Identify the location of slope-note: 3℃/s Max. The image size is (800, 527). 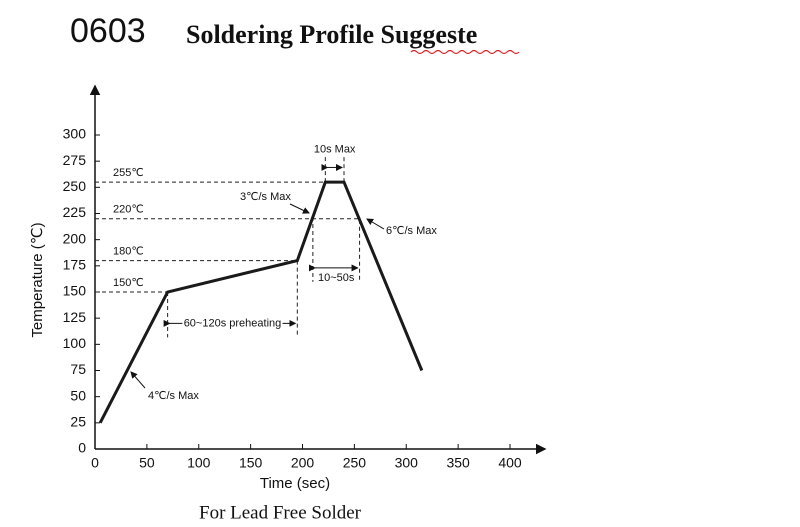
(265, 197).